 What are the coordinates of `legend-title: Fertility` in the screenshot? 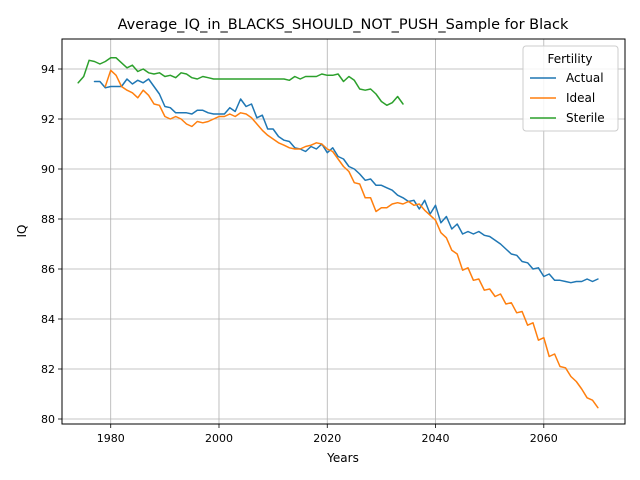 It's located at (569, 59).